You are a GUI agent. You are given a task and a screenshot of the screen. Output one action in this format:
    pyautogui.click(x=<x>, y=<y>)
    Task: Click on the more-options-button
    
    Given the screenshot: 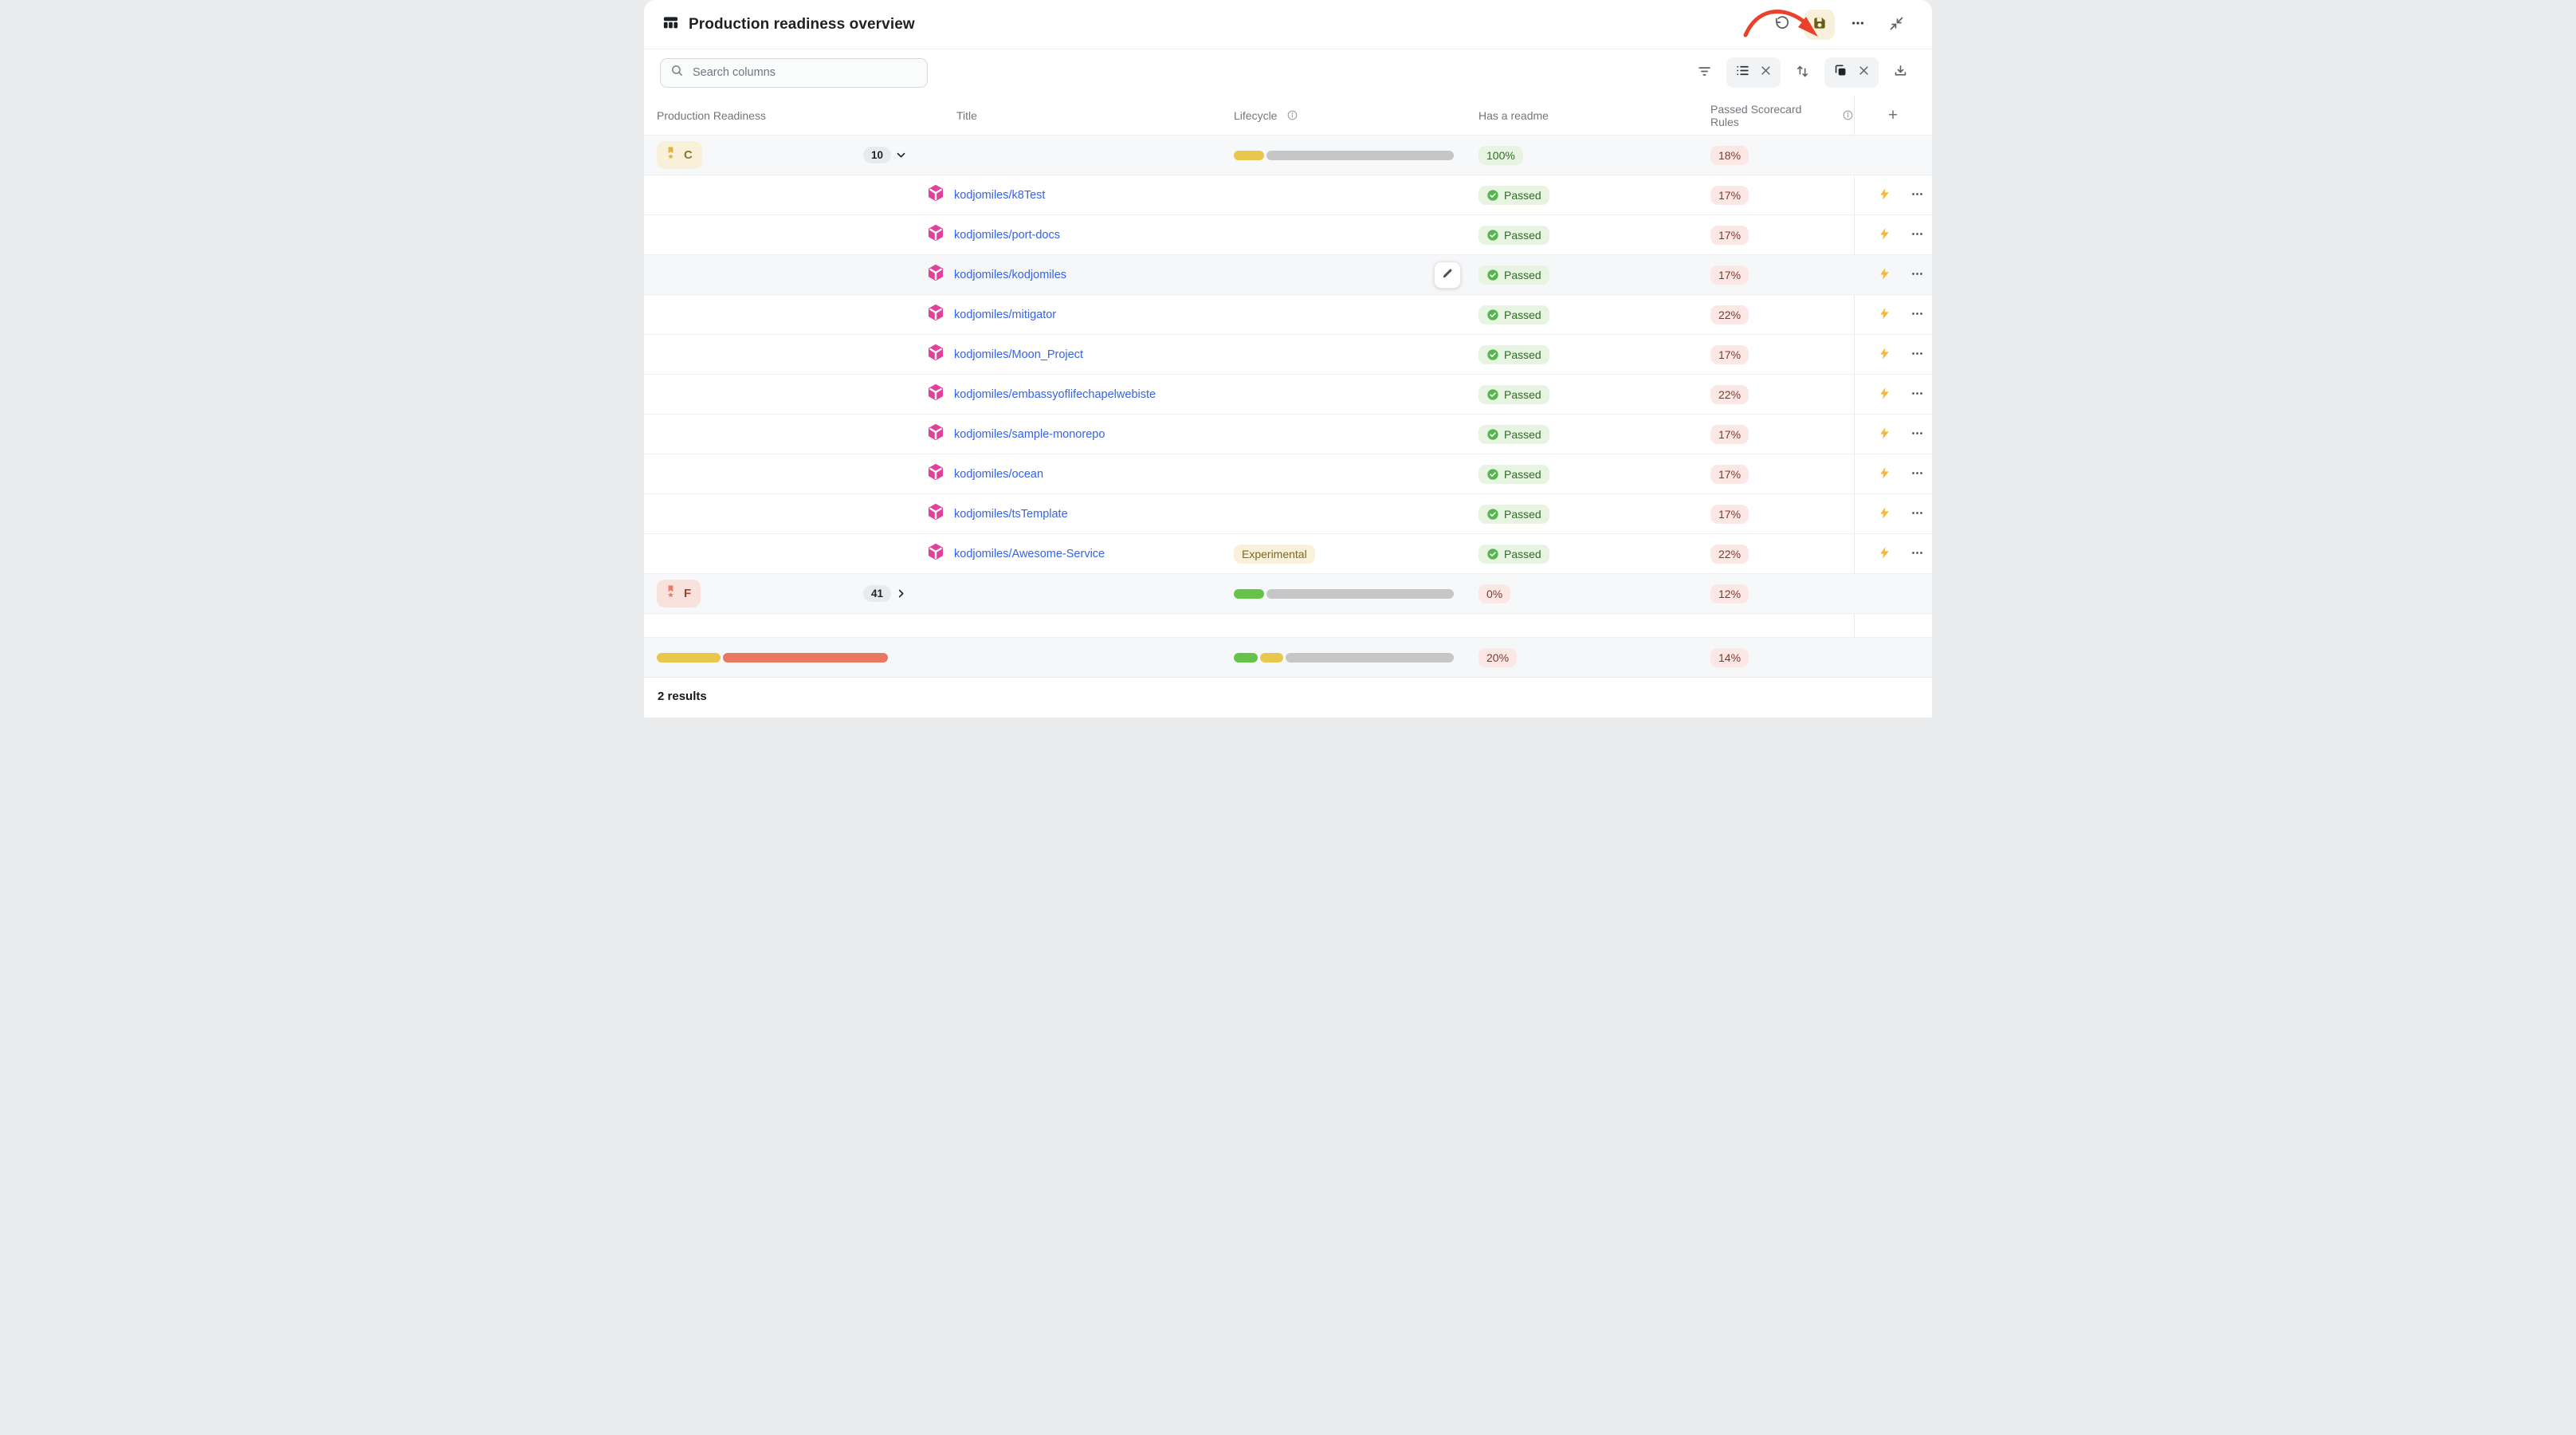 What is the action you would take?
    pyautogui.click(x=1858, y=25)
    